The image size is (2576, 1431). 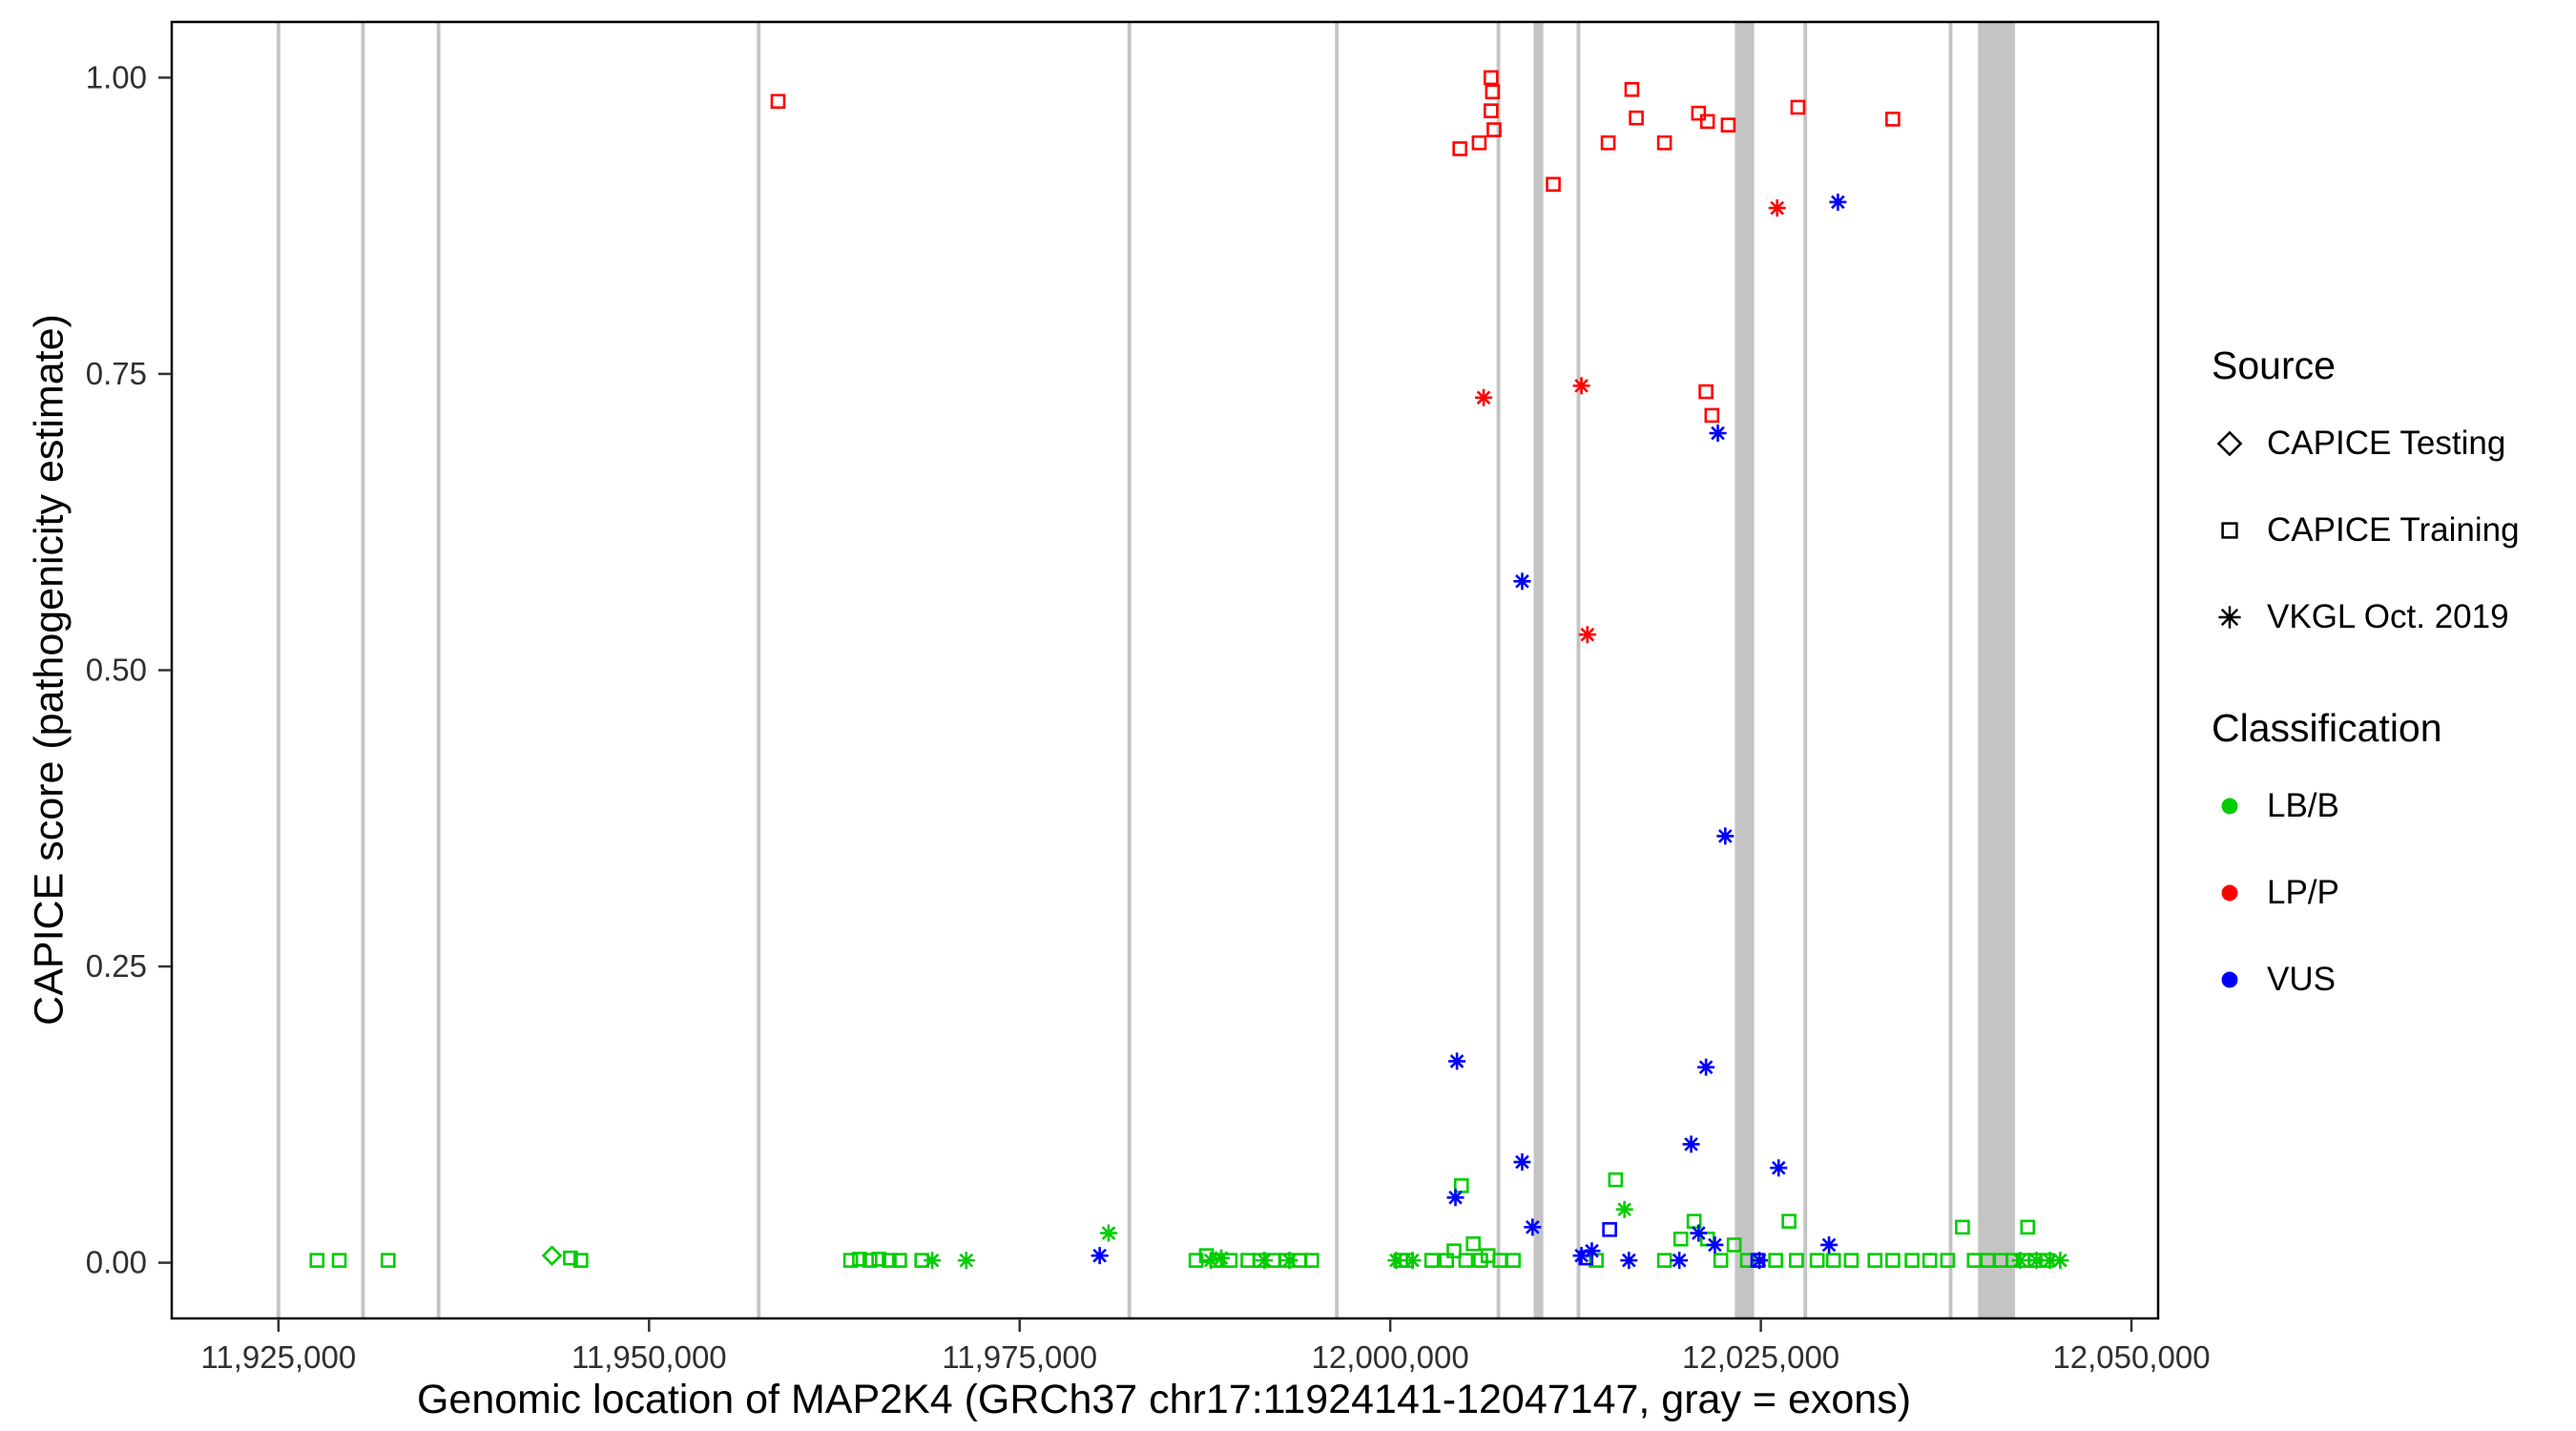 What do you see at coordinates (2303, 805) in the screenshot?
I see `legend-item-label: LB/B` at bounding box center [2303, 805].